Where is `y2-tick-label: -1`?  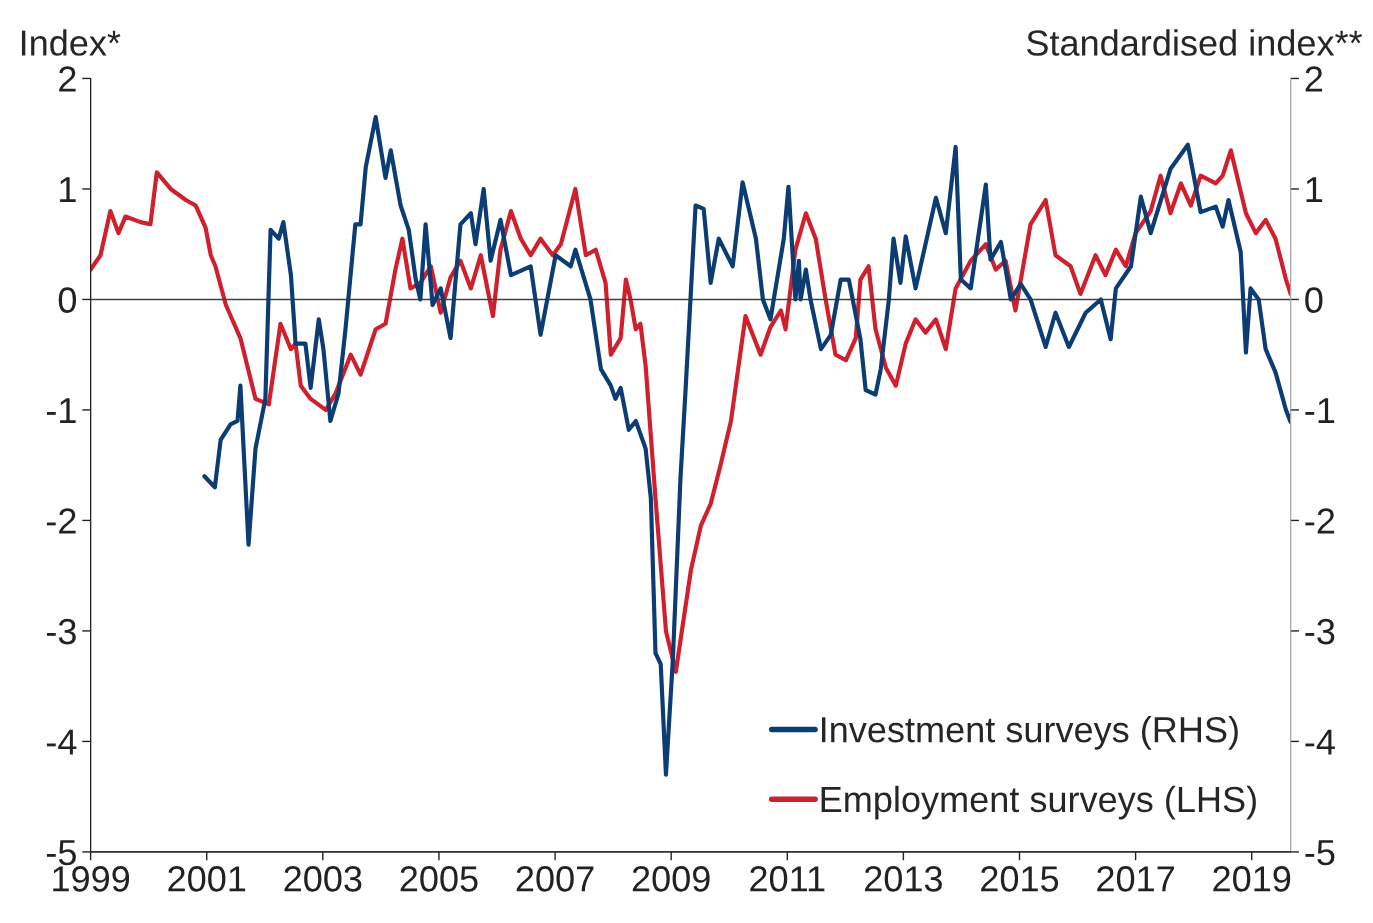
y2-tick-label: -1 is located at coordinates (1320, 411).